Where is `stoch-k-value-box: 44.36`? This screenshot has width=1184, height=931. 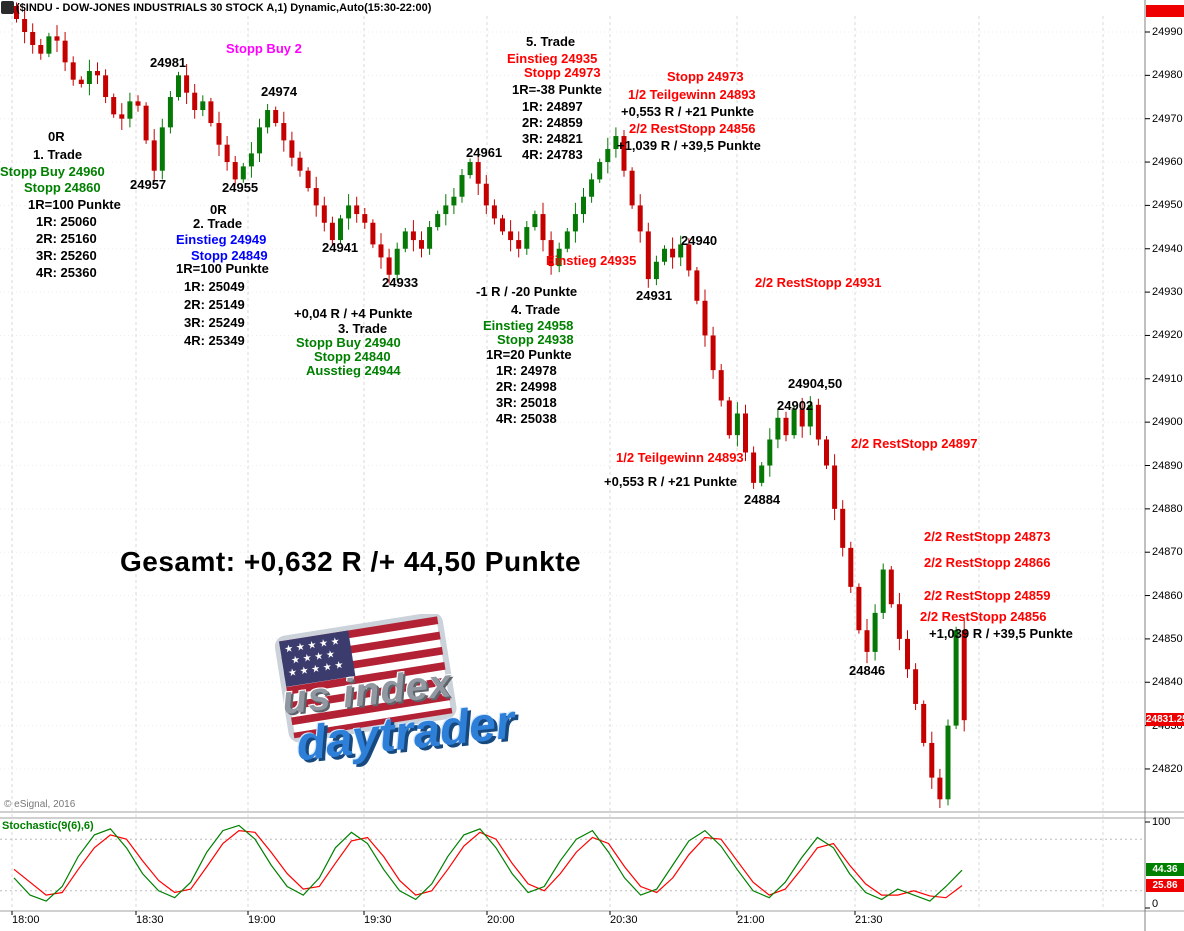
stoch-k-value-box: 44.36 is located at coordinates (1165, 870).